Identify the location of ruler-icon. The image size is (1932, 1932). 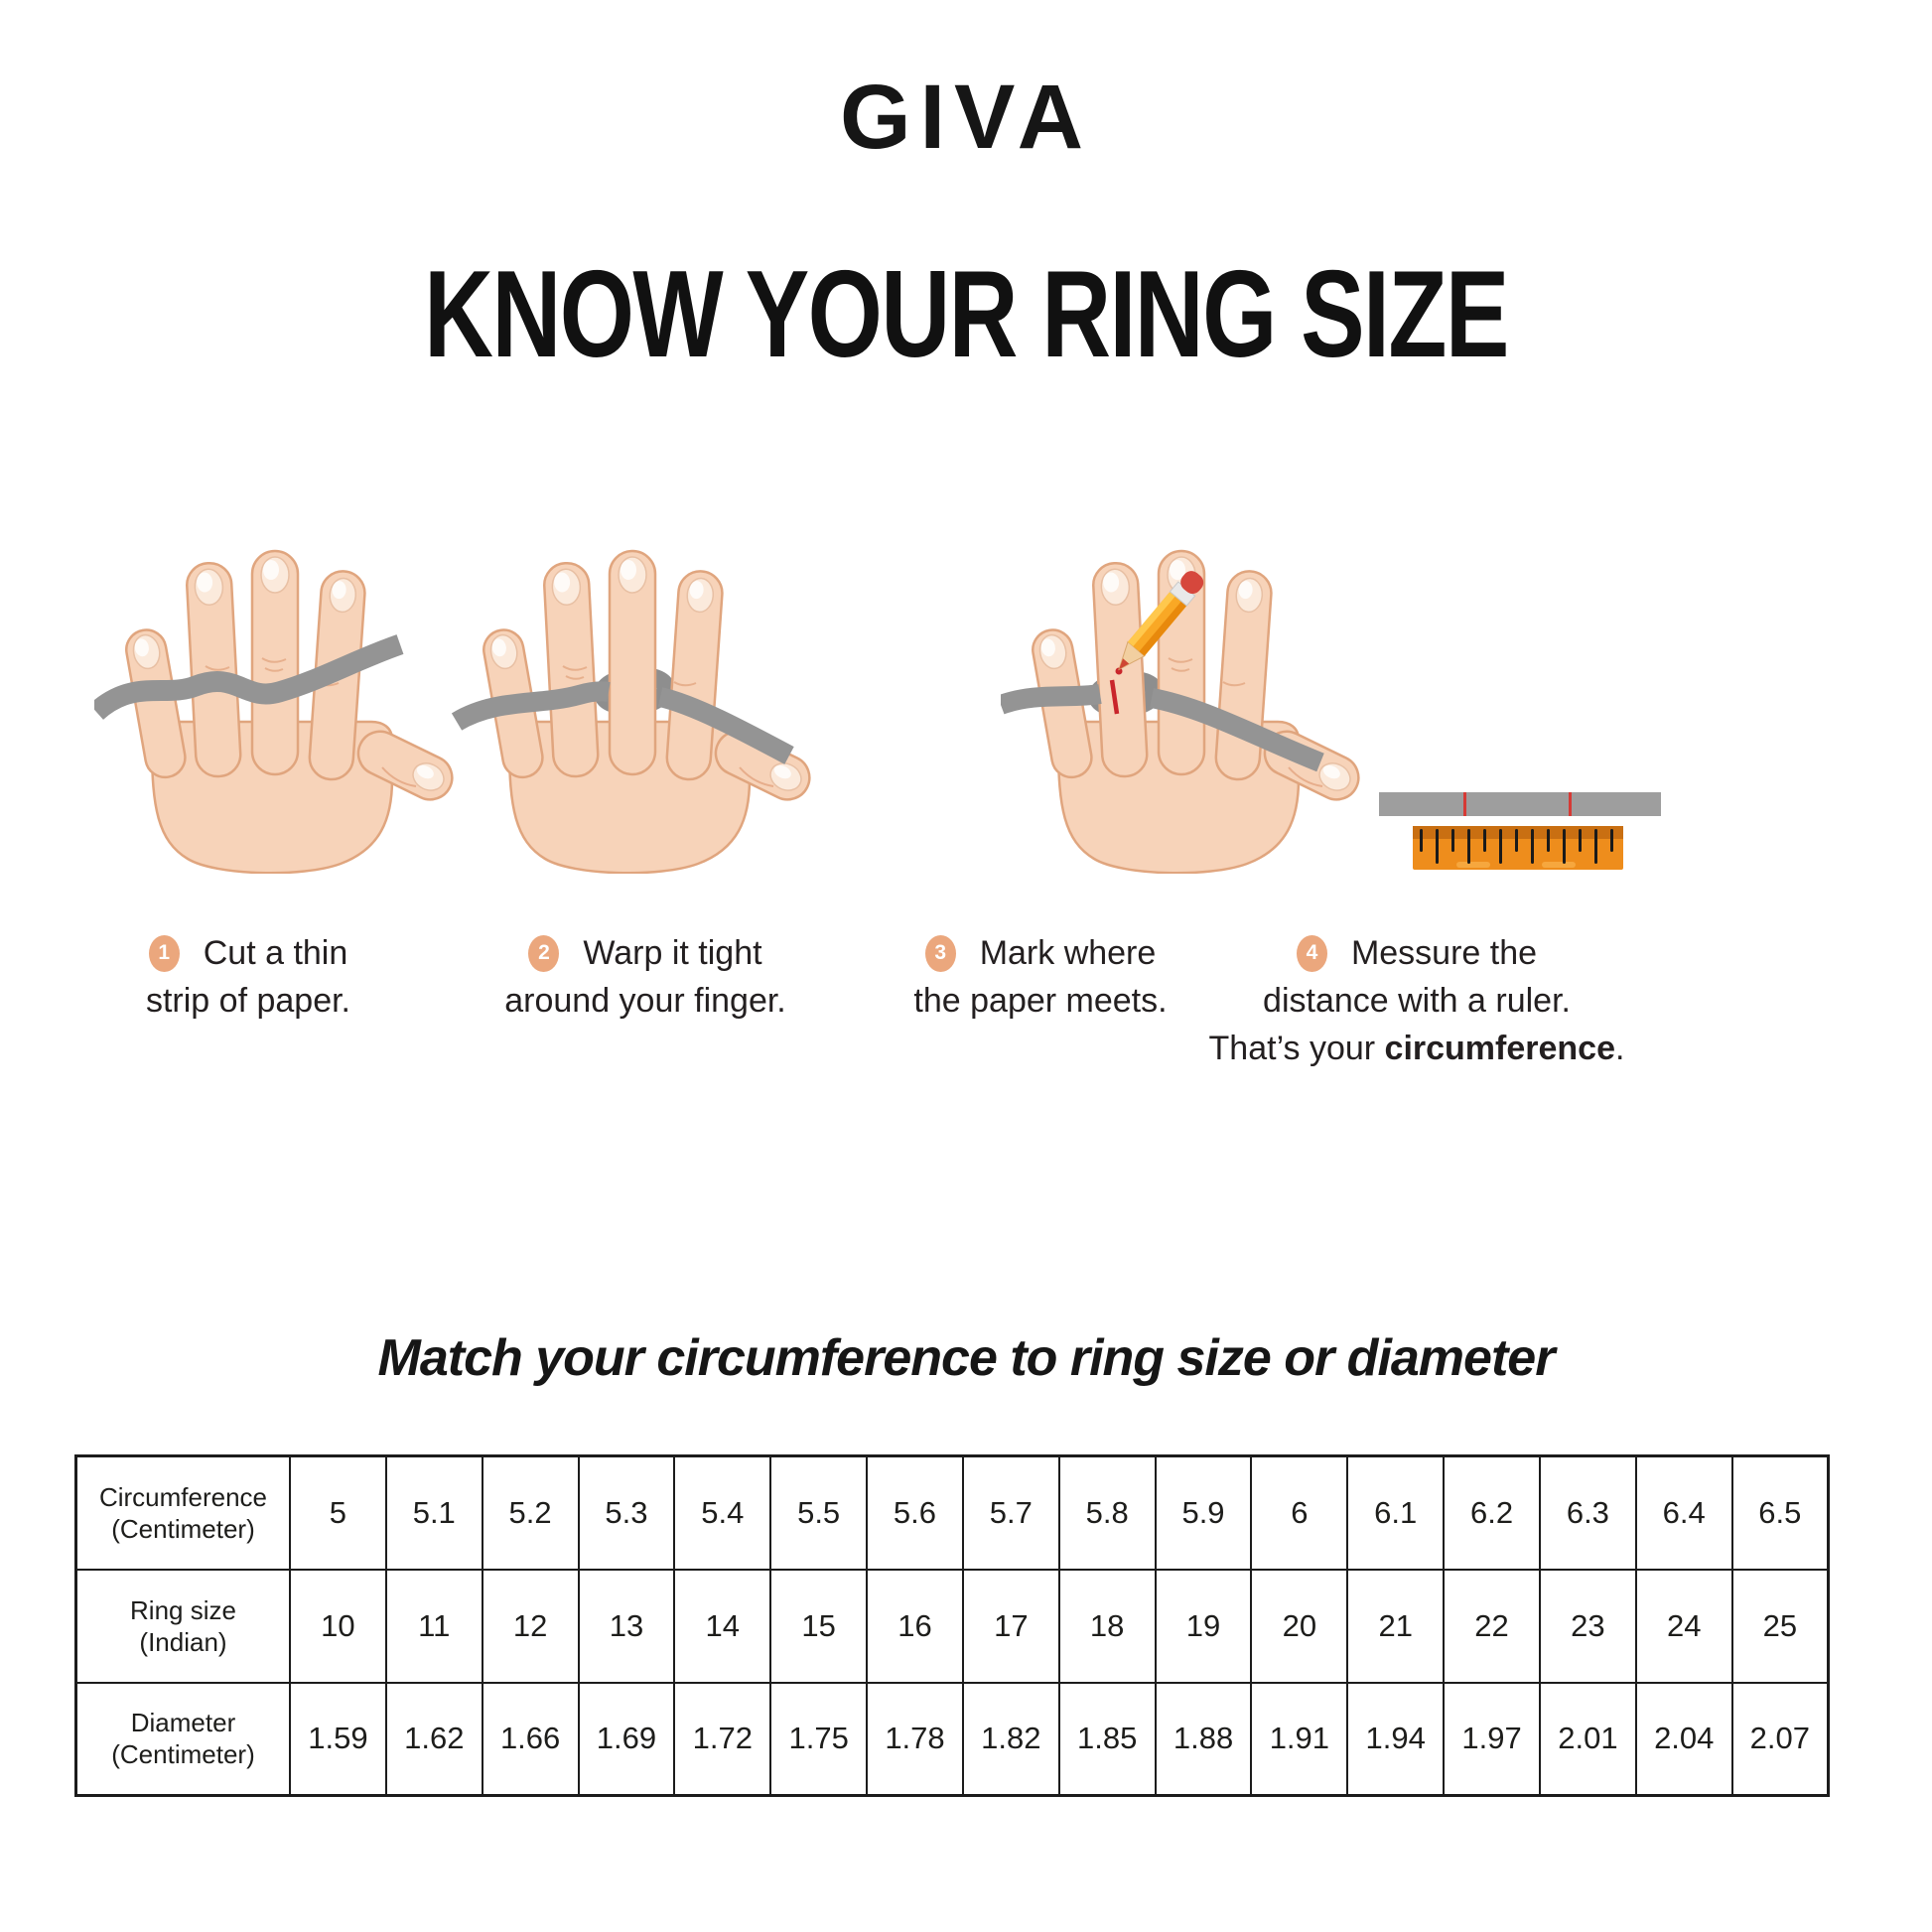
(1518, 848).